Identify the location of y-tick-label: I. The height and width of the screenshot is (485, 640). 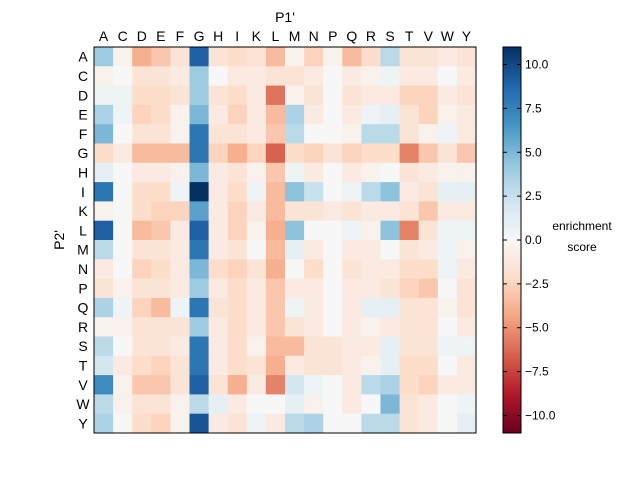
(83, 192).